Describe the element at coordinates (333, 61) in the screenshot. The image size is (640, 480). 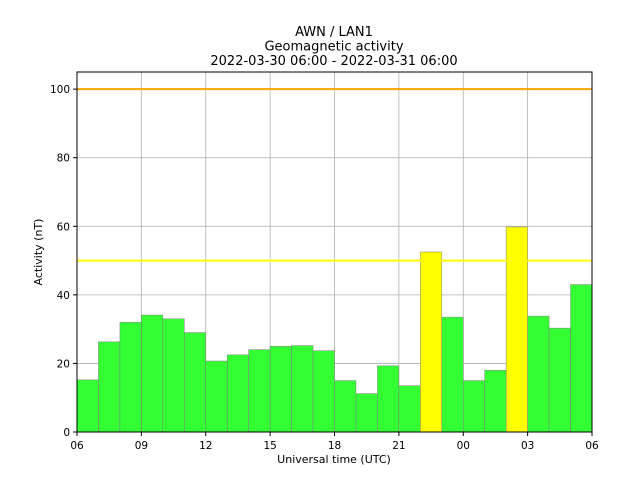
I see `chart-title-line-3: 2022-03-30 06:00 - 2022-03-31 06:00` at that location.